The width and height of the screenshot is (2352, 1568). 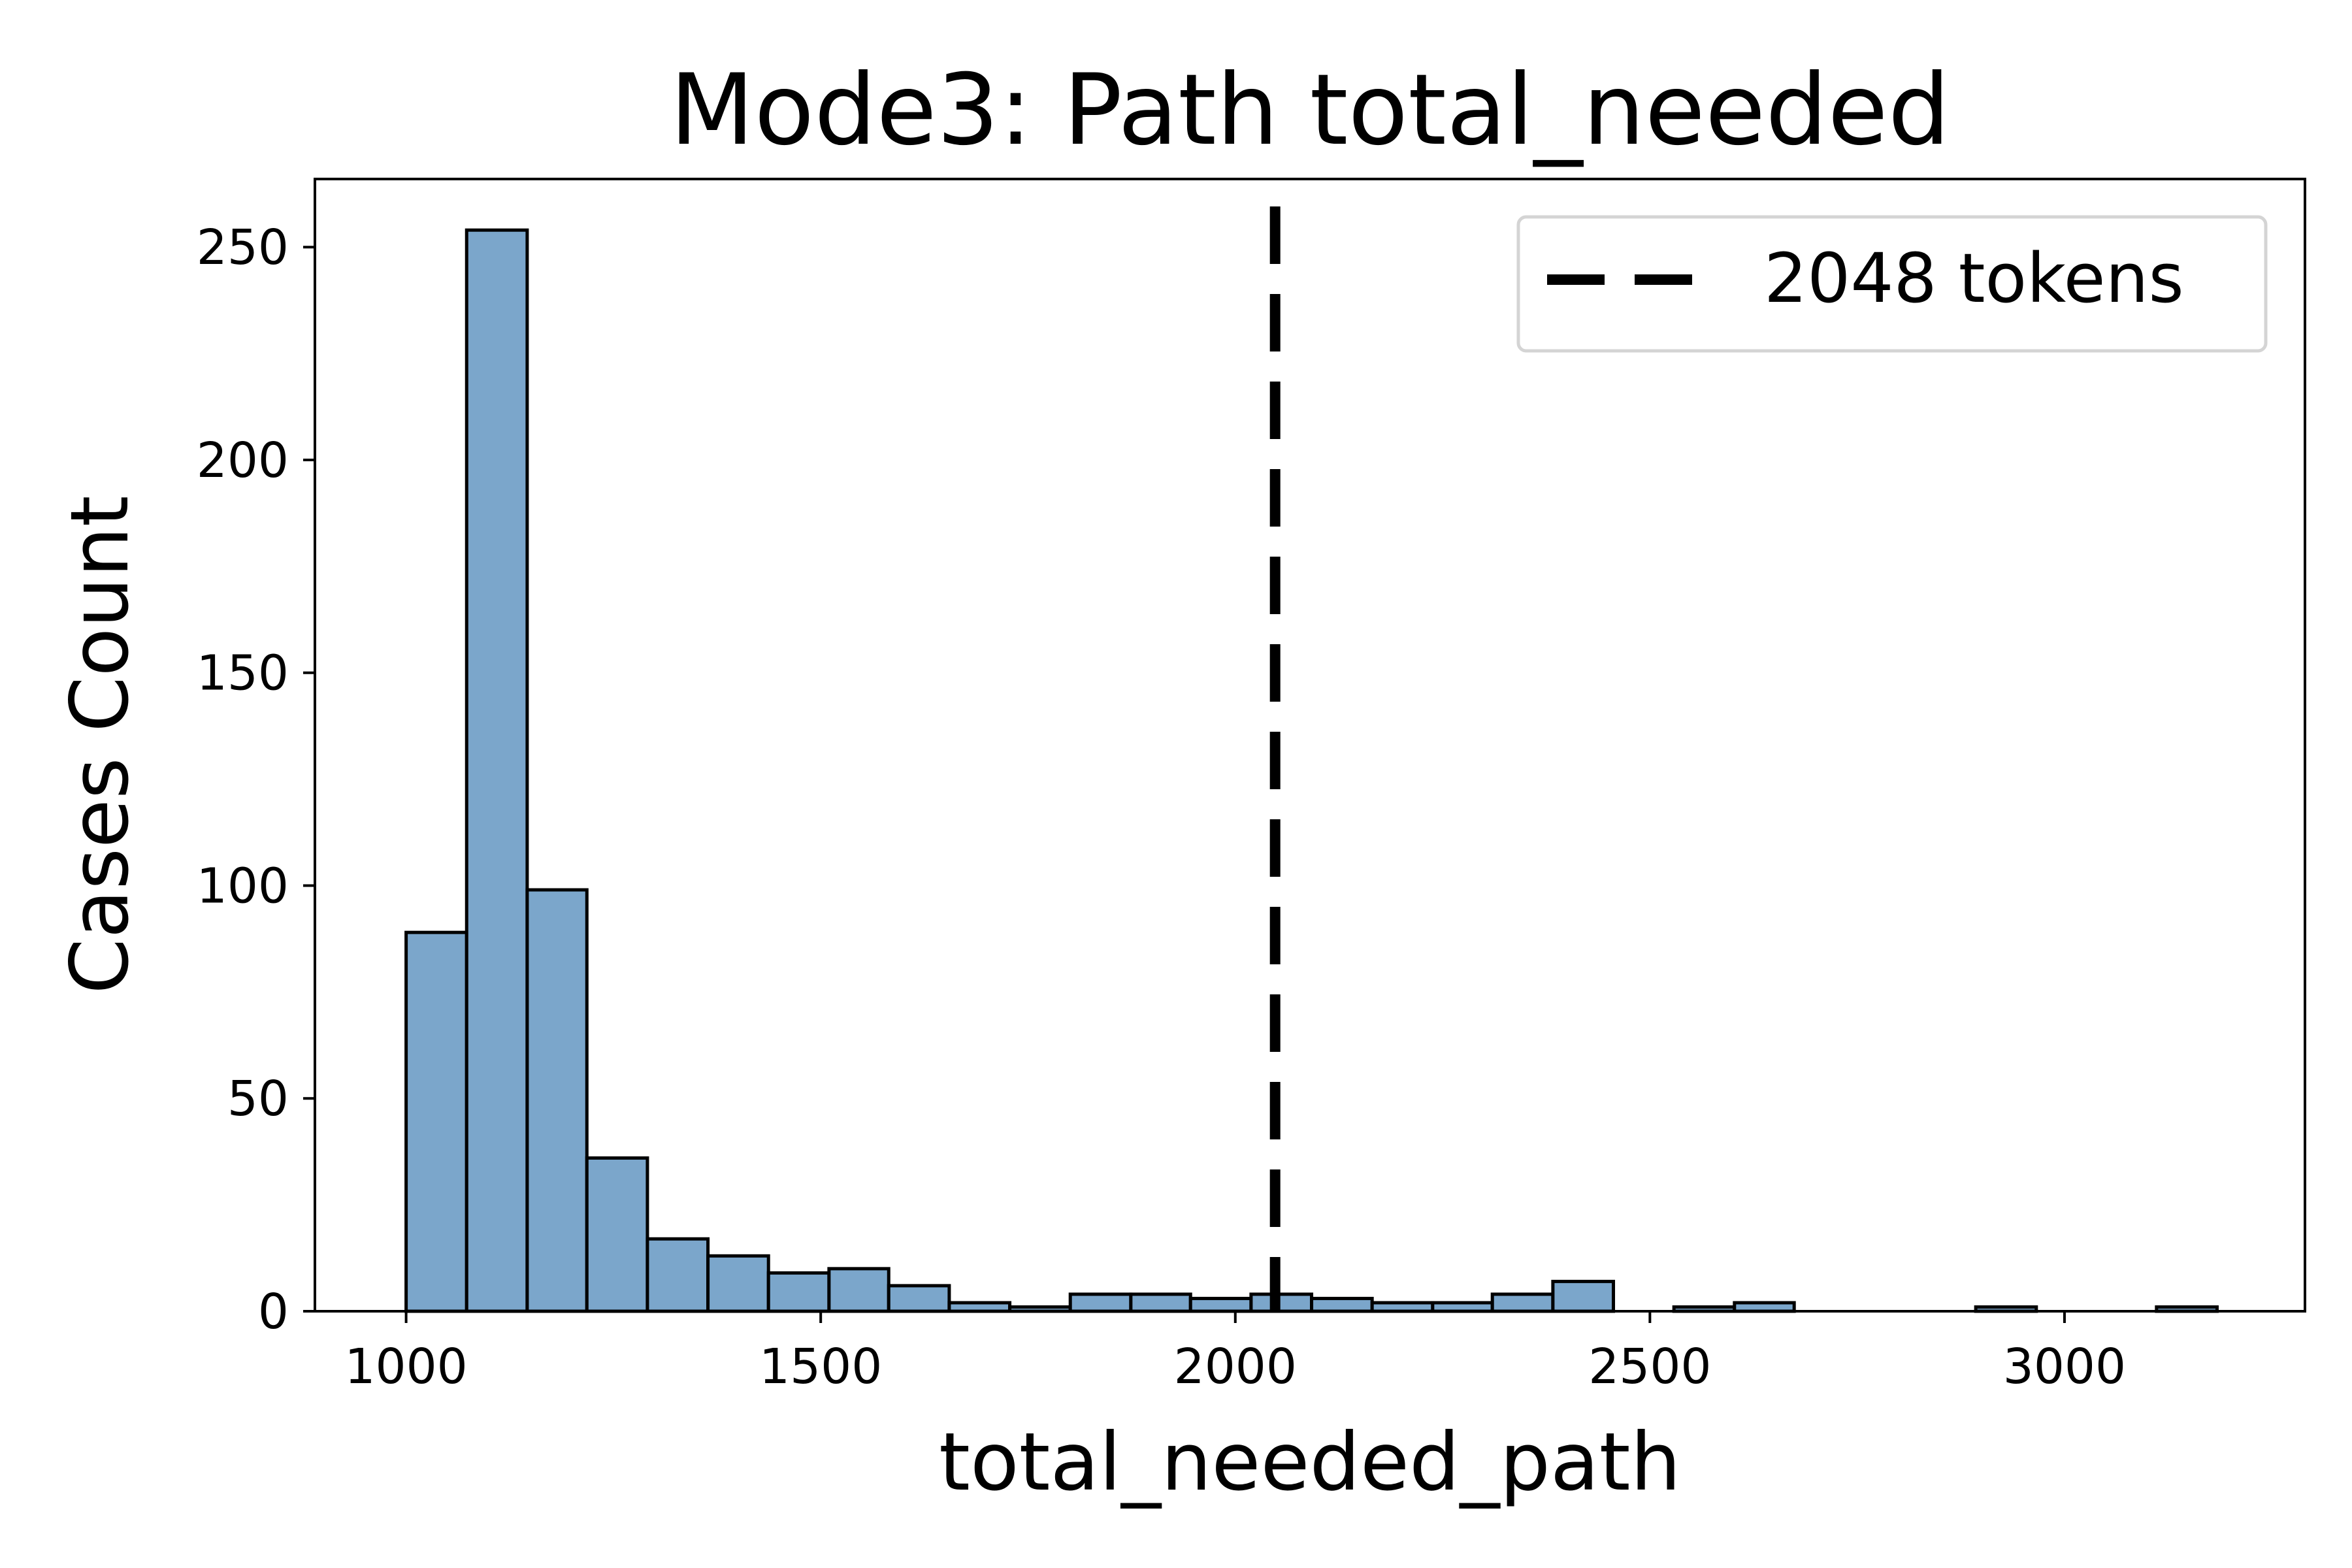 I want to click on y-tick-label-50: 50, so click(x=258, y=1099).